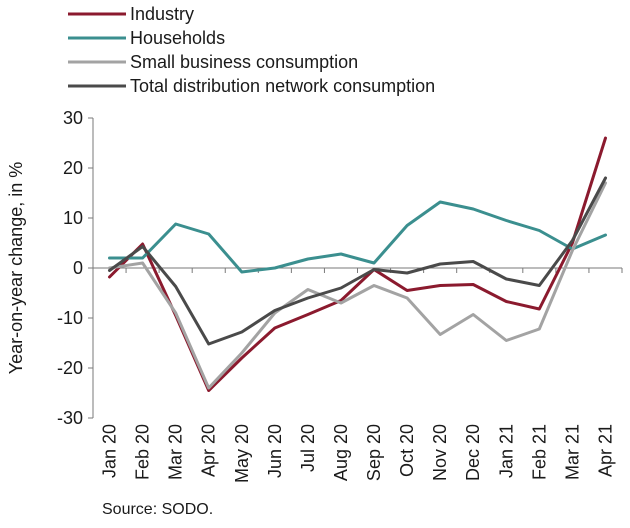  What do you see at coordinates (73, 218) in the screenshot?
I see `y-tick-label: 10` at bounding box center [73, 218].